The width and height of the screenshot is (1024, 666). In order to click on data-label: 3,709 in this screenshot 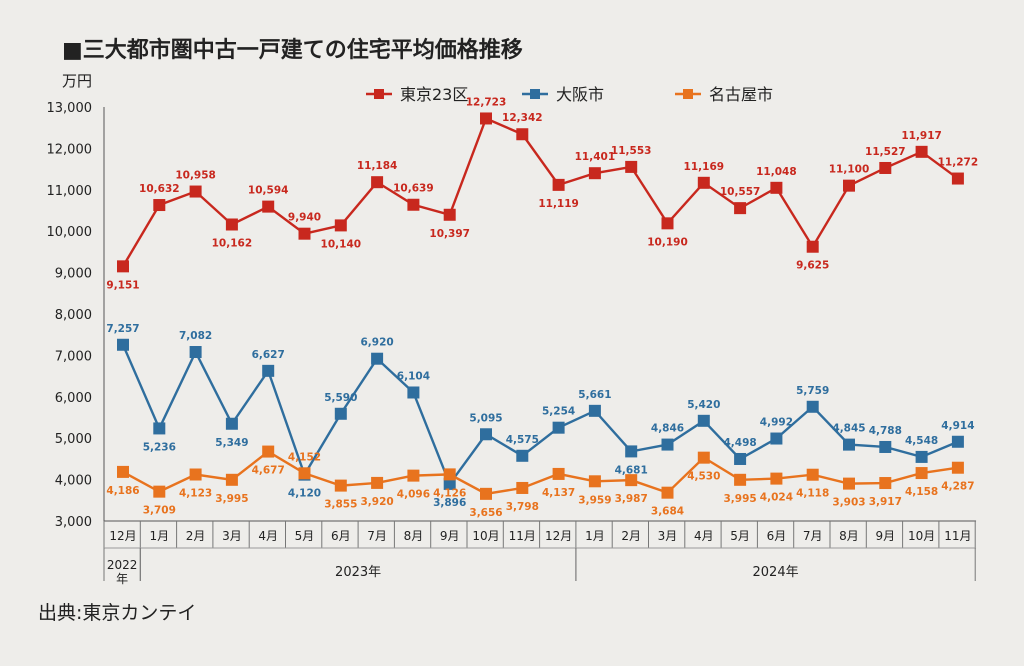, I will do `click(159, 511)`.